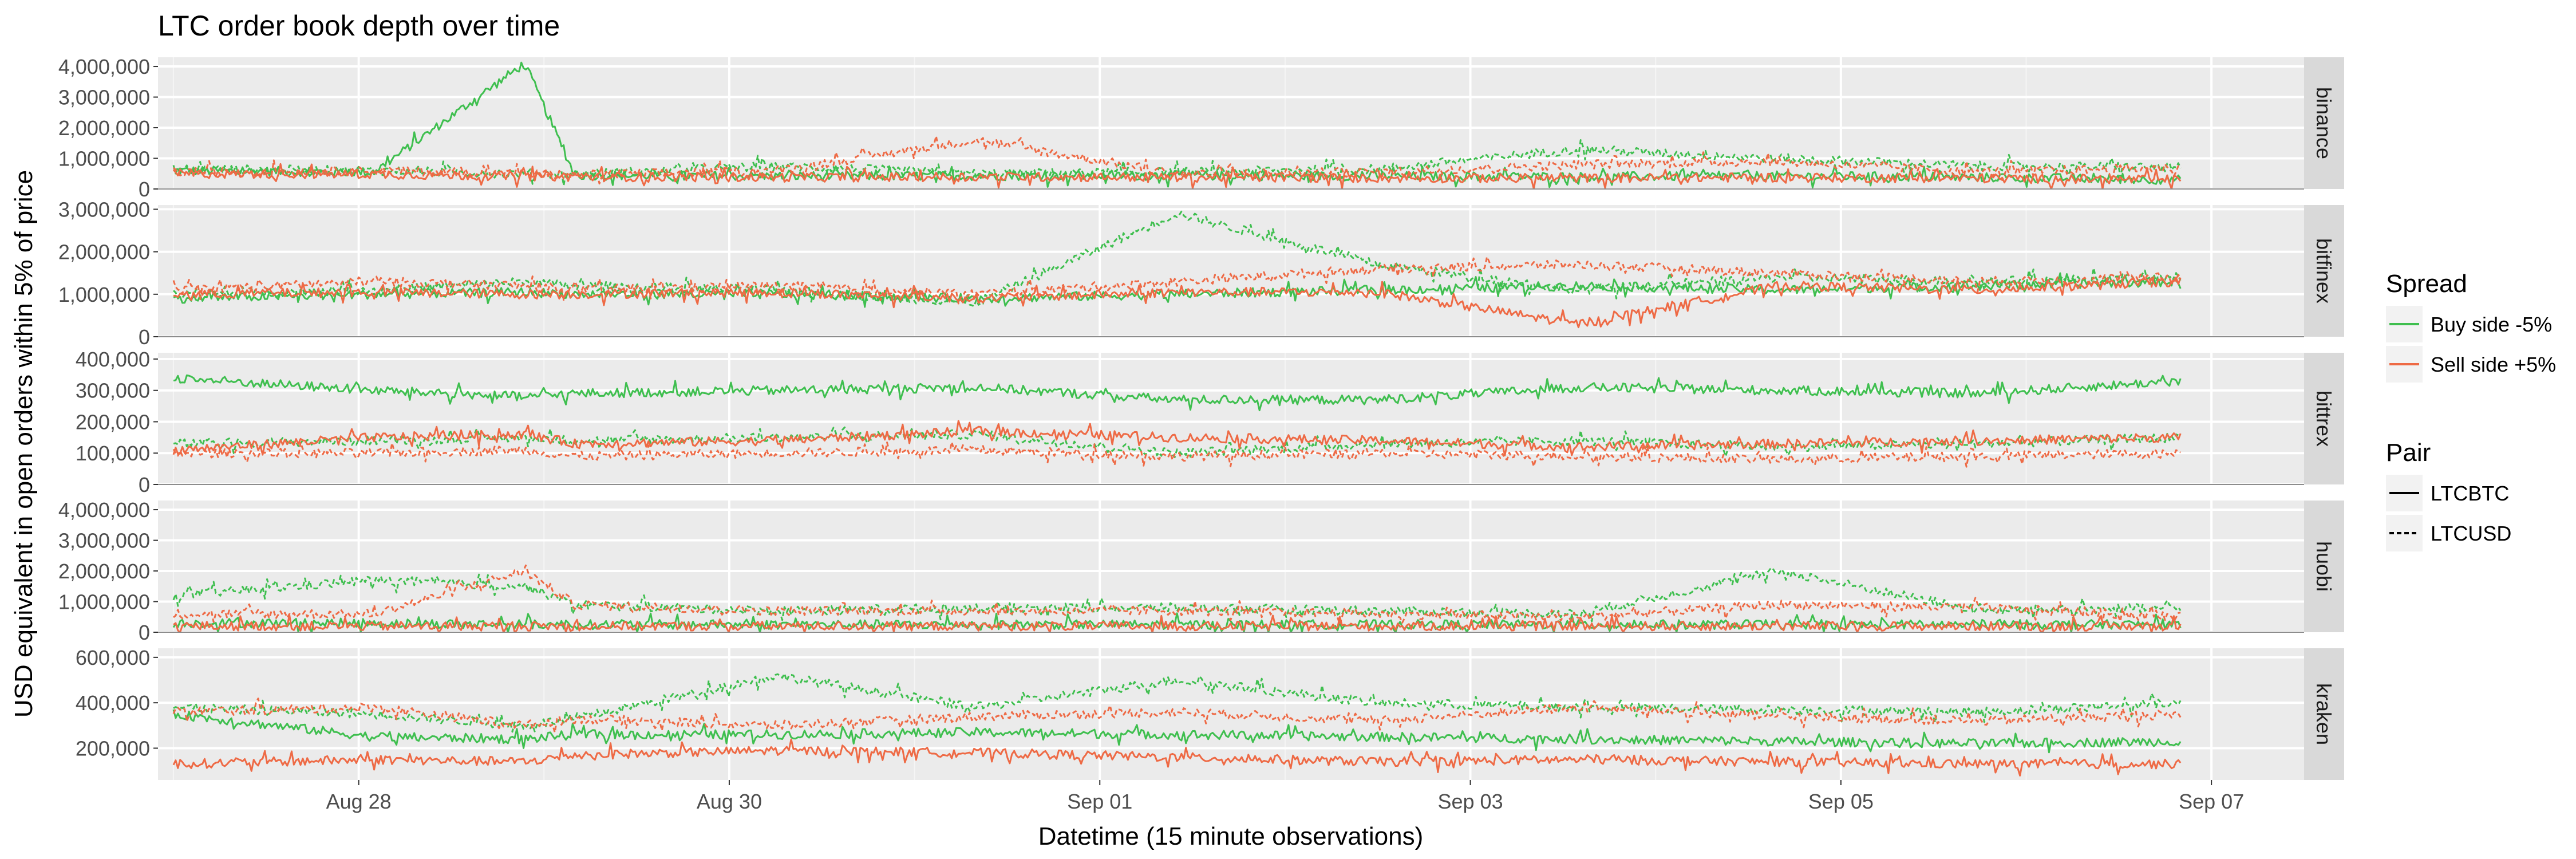 Image resolution: width=2576 pixels, height=859 pixels. I want to click on facet-strip-label: bitfinex, so click(2324, 271).